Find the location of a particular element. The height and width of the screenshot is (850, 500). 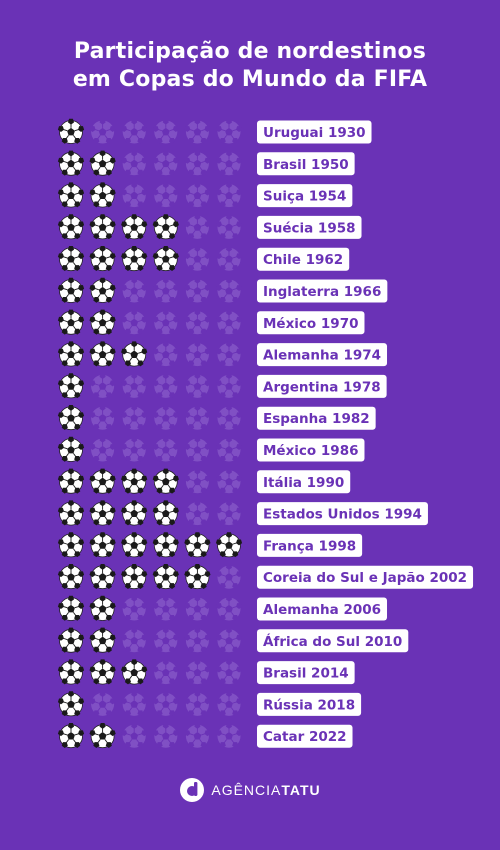

row-label: Rússia 2018 is located at coordinates (309, 705).